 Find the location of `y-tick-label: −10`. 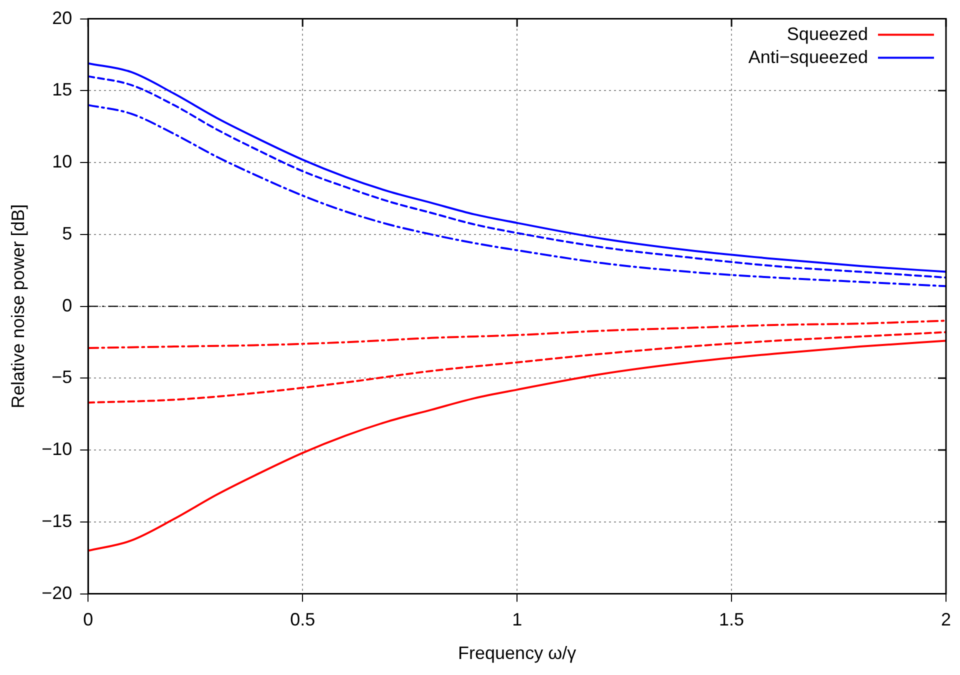

y-tick-label: −10 is located at coordinates (57, 449).